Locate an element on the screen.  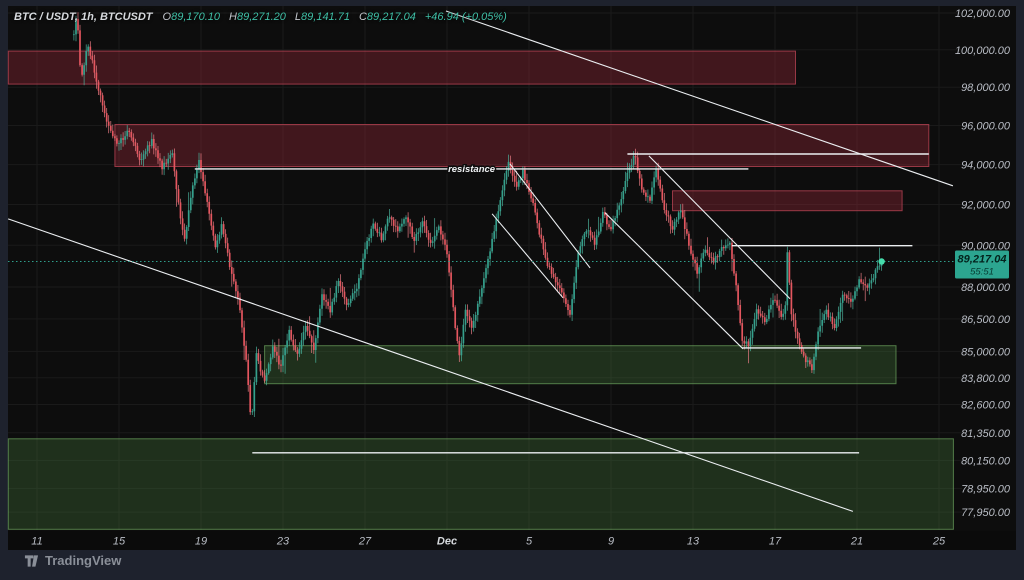
last-price-badge is located at coordinates (982, 264).